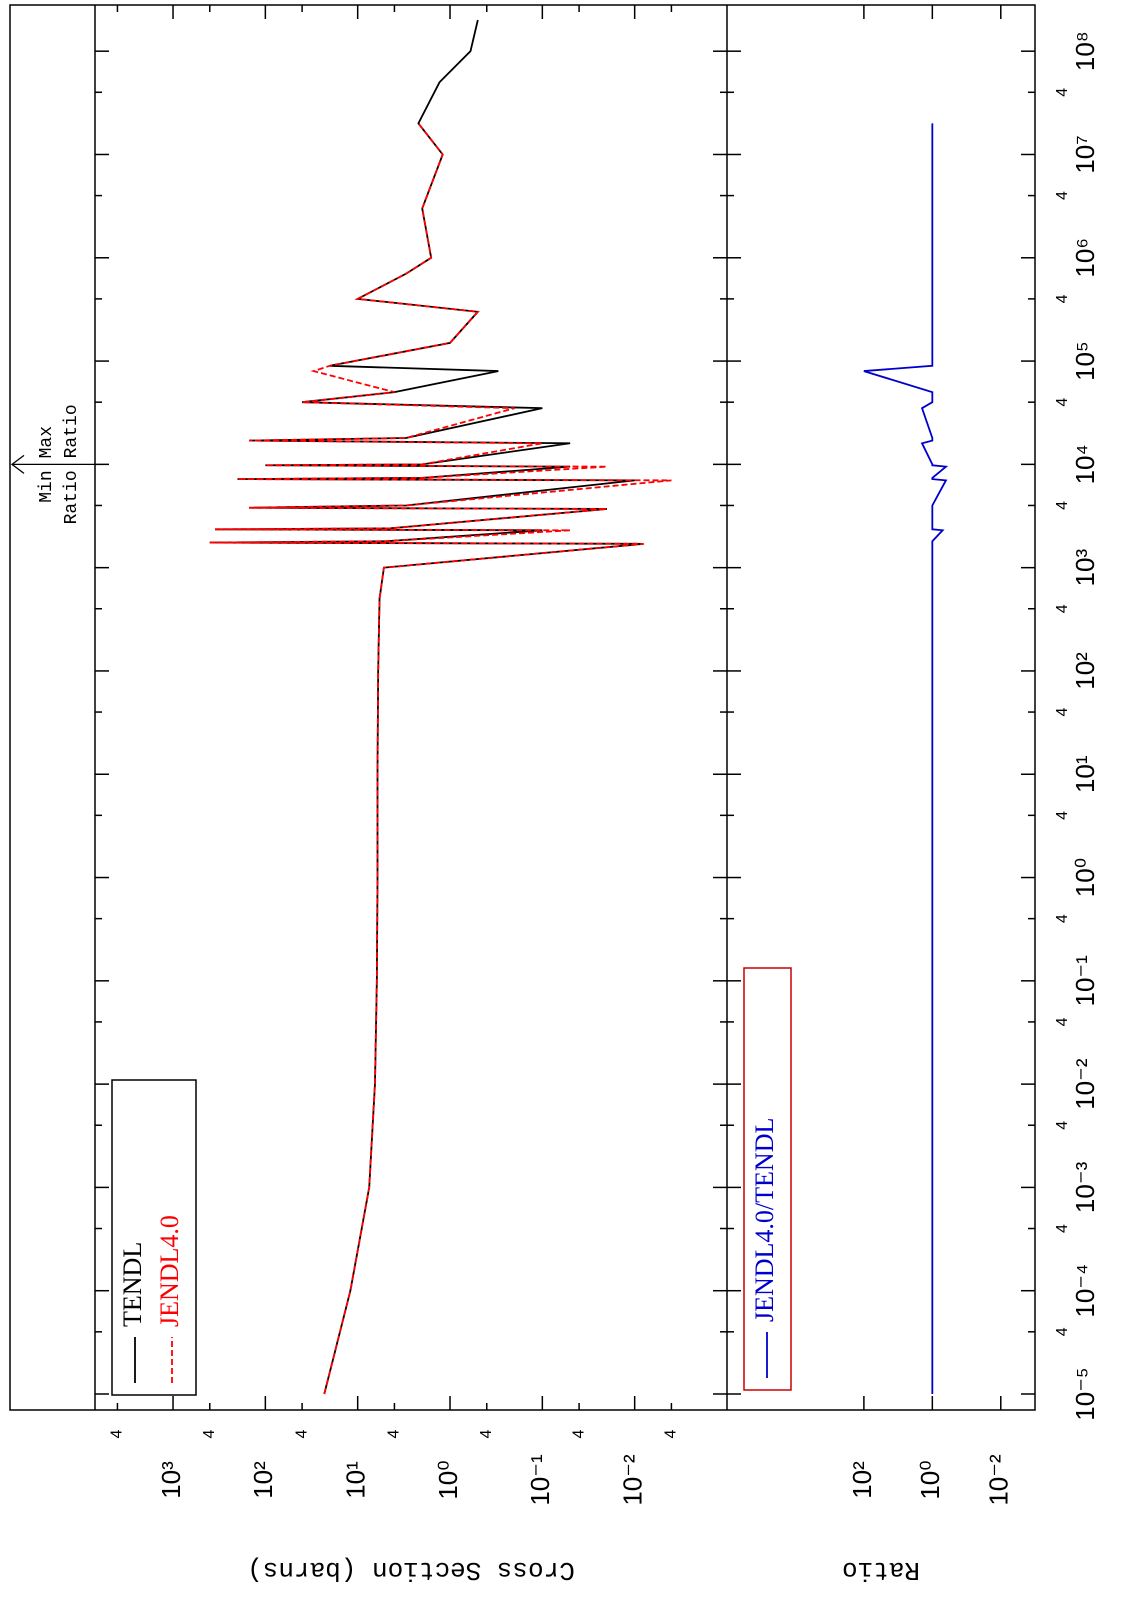  I want to click on x-tick-label: 10⁶, so click(1085, 258).